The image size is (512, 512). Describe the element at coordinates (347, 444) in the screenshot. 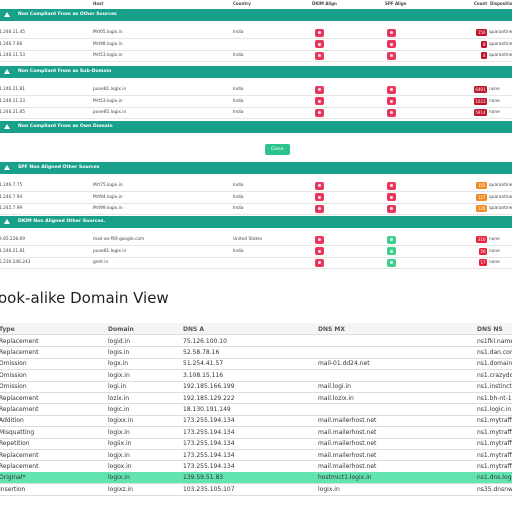

I see `cell: mail.mailerhost.net` at that location.